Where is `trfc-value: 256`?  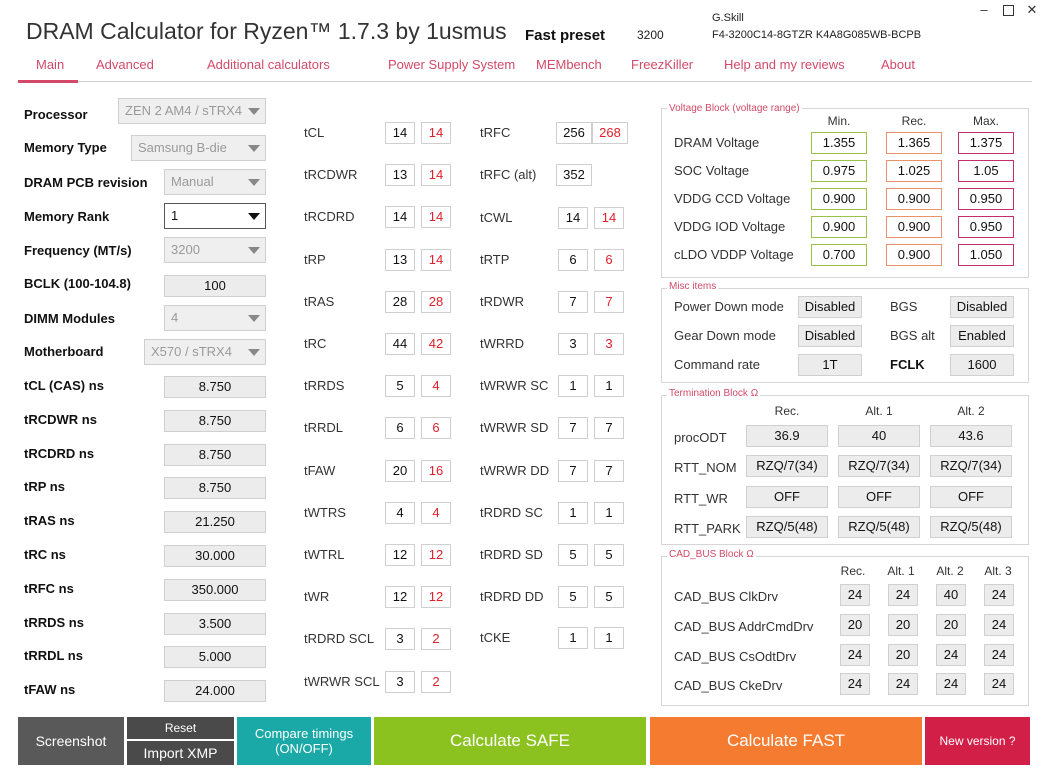 trfc-value: 256 is located at coordinates (574, 133).